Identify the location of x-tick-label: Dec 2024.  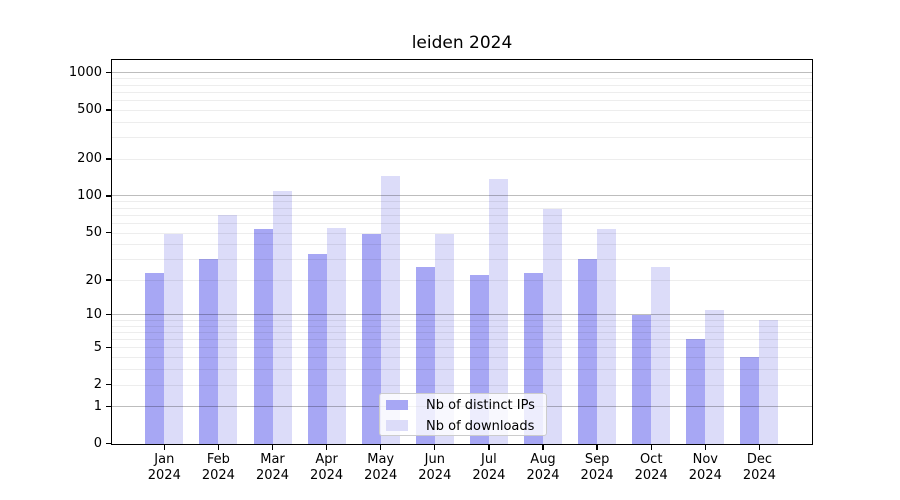
(759, 468).